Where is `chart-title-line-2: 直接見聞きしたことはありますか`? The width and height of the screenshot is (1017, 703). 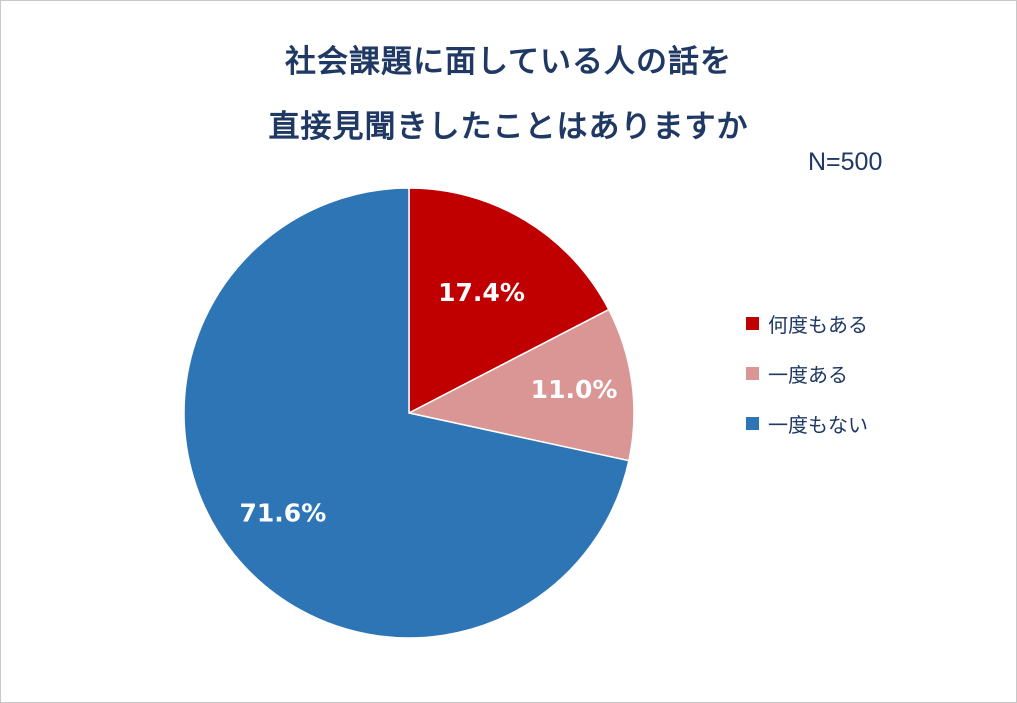 chart-title-line-2: 直接見聞きしたことはありますか is located at coordinates (508, 127).